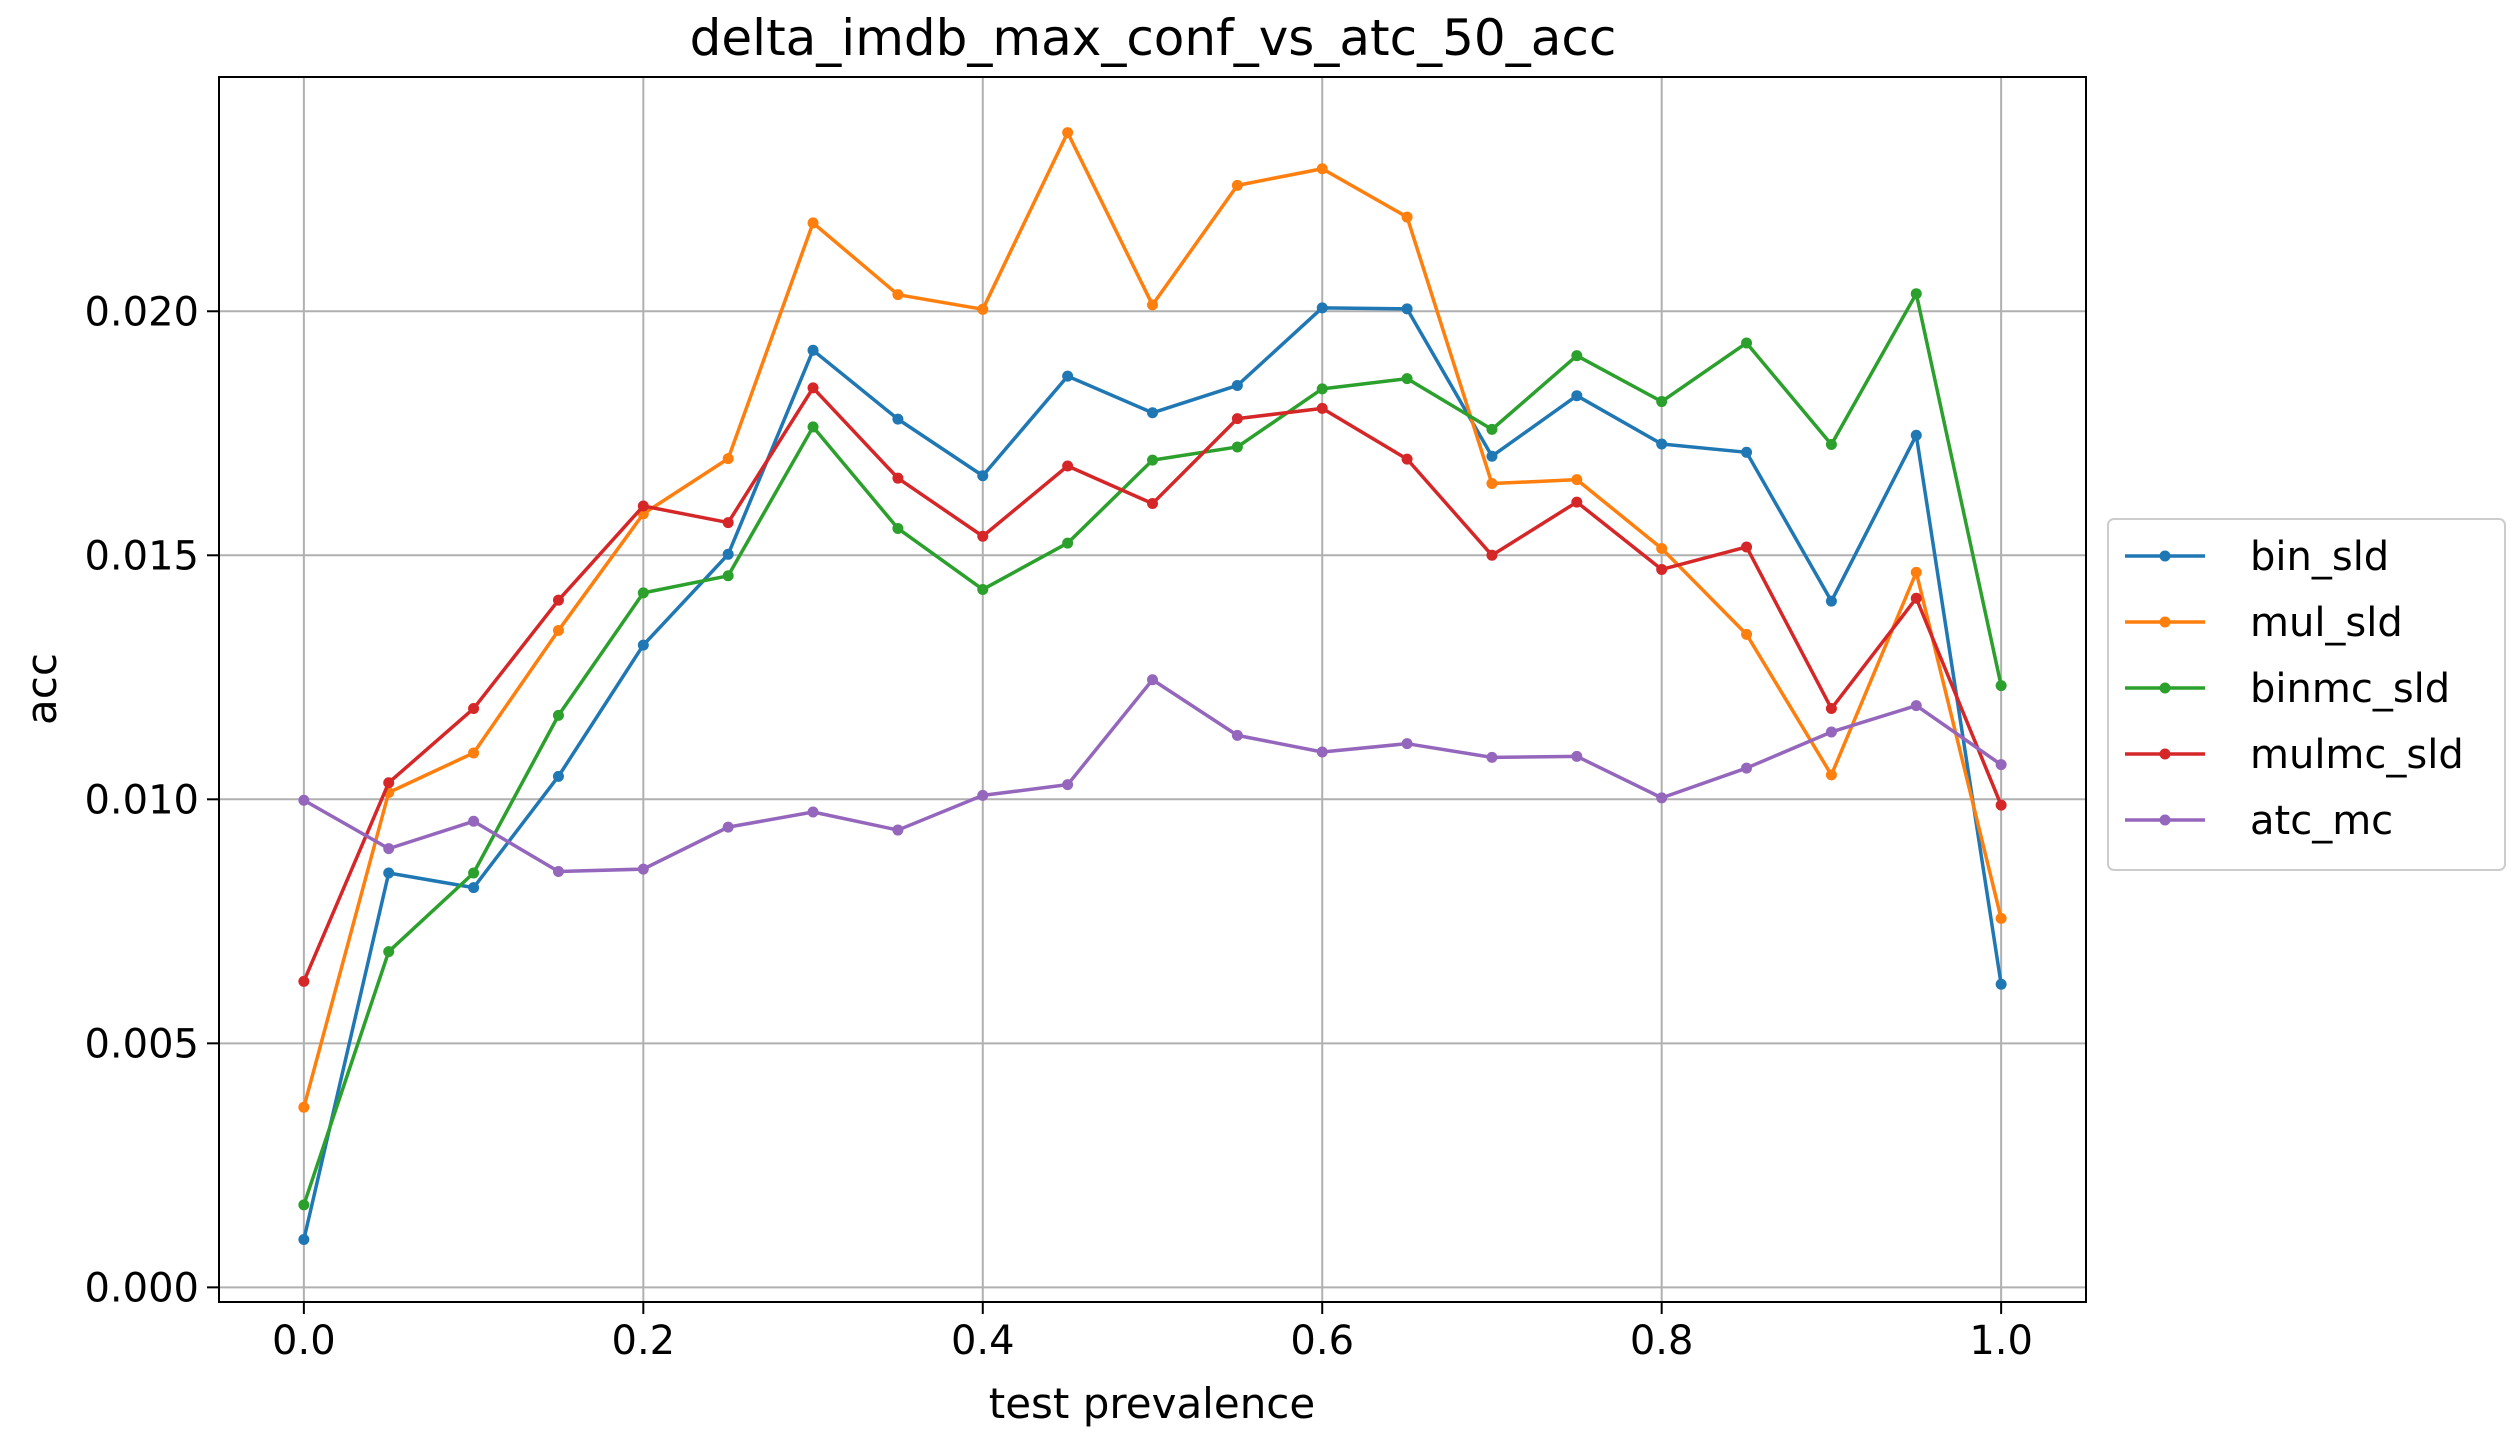  What do you see at coordinates (2326, 623) in the screenshot?
I see `legend-label-mul_sld: mul_sld` at bounding box center [2326, 623].